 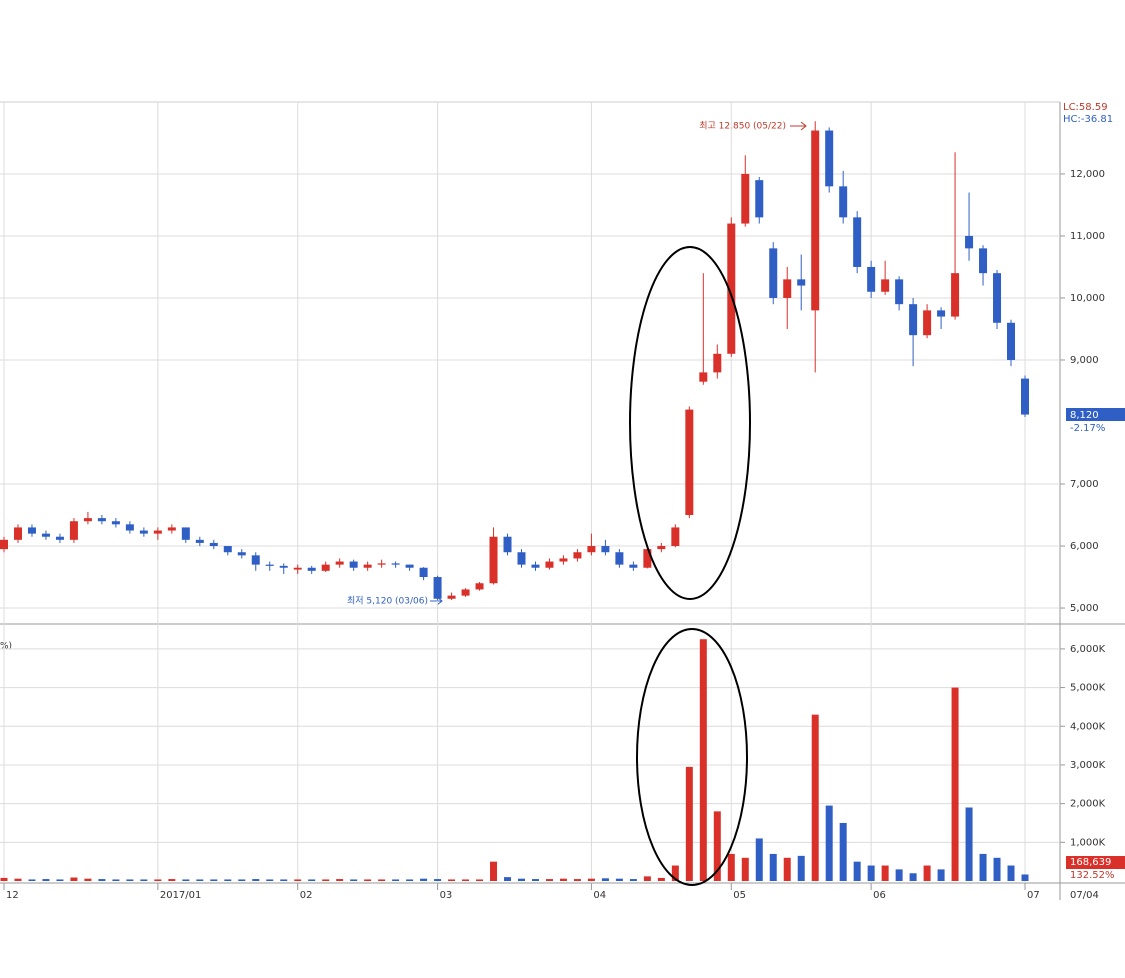 I want to click on y-tick-label: 5,000, so click(x=1084, y=608).